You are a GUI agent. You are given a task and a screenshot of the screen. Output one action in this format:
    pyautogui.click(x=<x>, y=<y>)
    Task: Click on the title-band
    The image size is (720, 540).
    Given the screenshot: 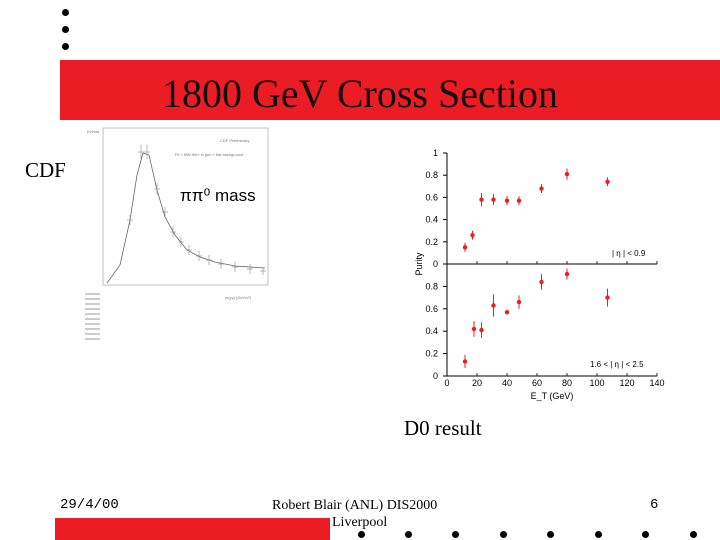 What is the action you would take?
    pyautogui.click(x=390, y=90)
    